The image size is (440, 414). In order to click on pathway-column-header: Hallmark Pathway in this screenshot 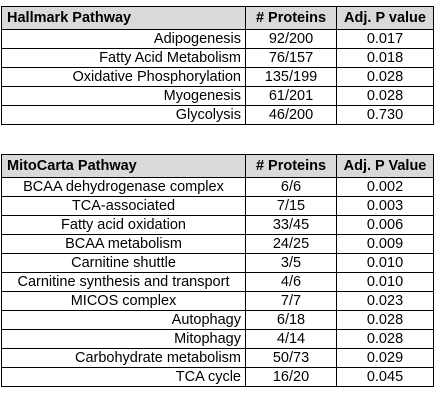, I will do `click(123, 18)`.